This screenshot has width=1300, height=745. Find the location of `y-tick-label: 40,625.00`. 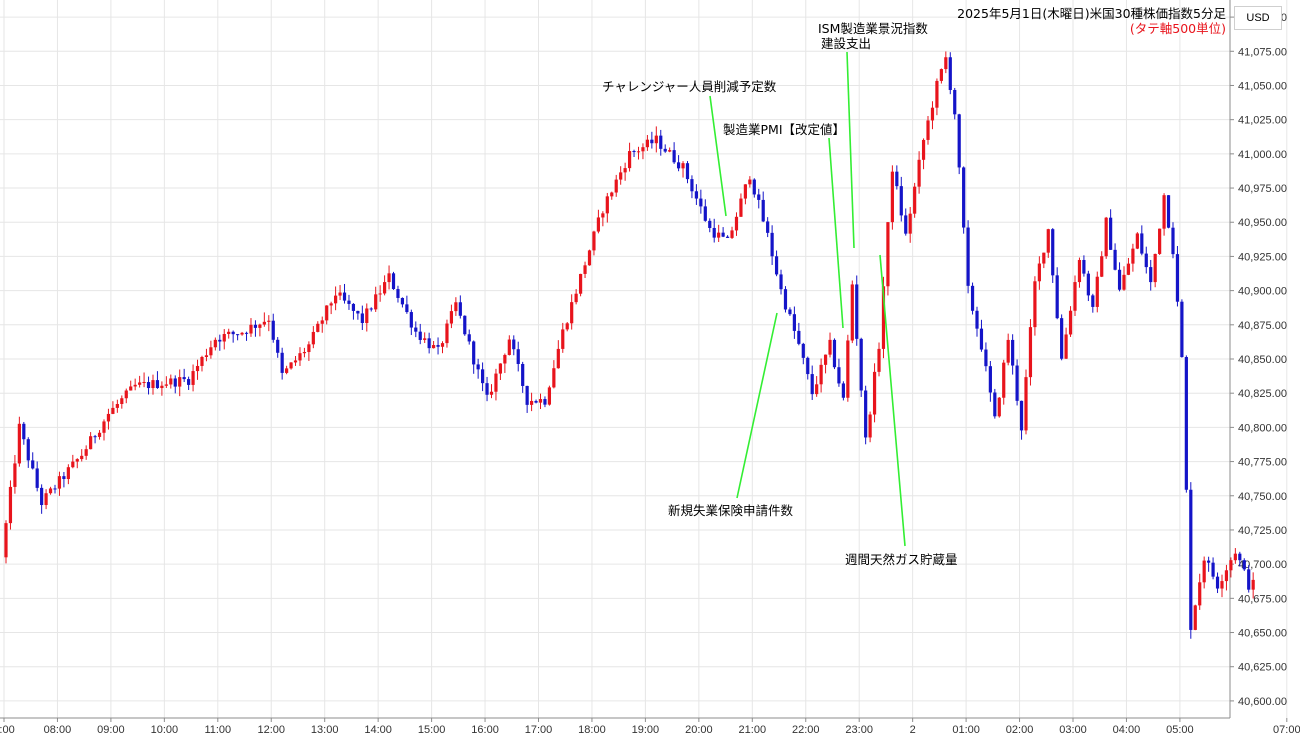

y-tick-label: 40,625.00 is located at coordinates (1262, 668).